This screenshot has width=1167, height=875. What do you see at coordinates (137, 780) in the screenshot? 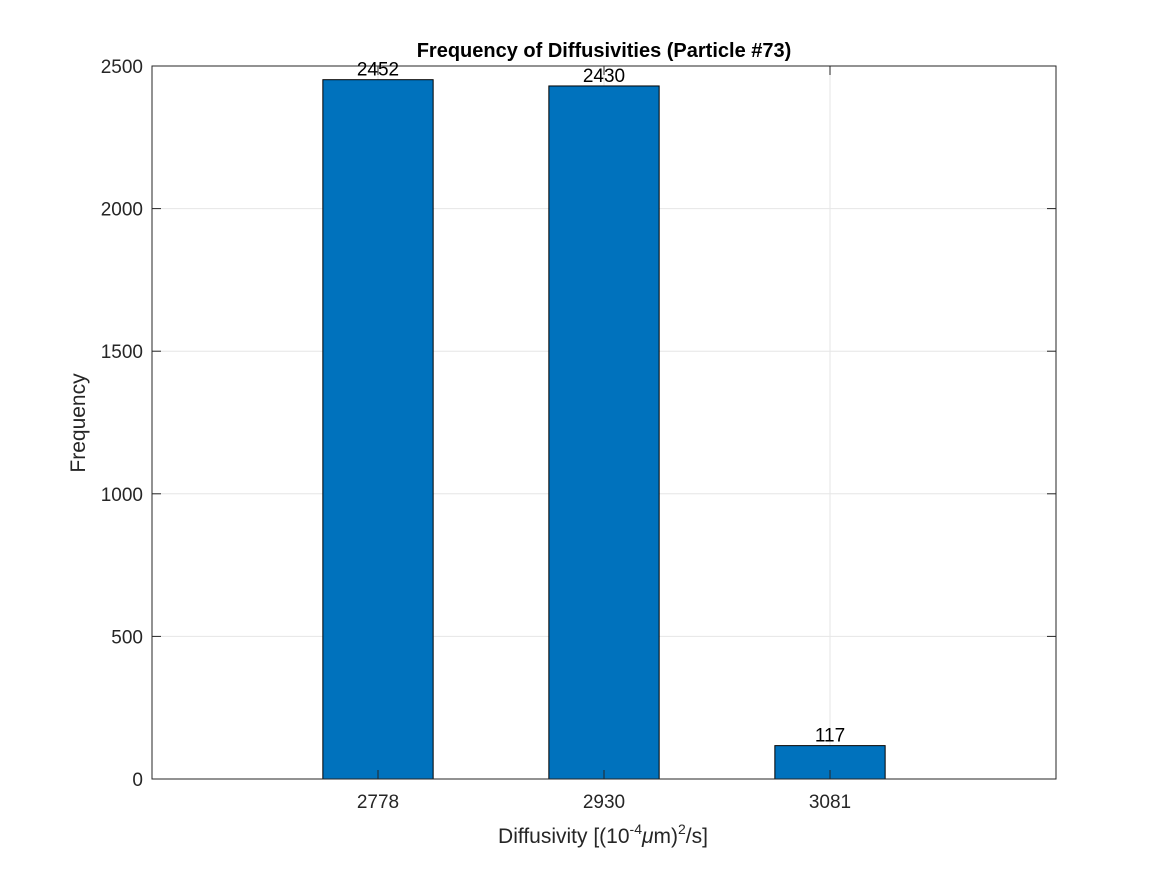
I see `y-tick-label: 0` at bounding box center [137, 780].